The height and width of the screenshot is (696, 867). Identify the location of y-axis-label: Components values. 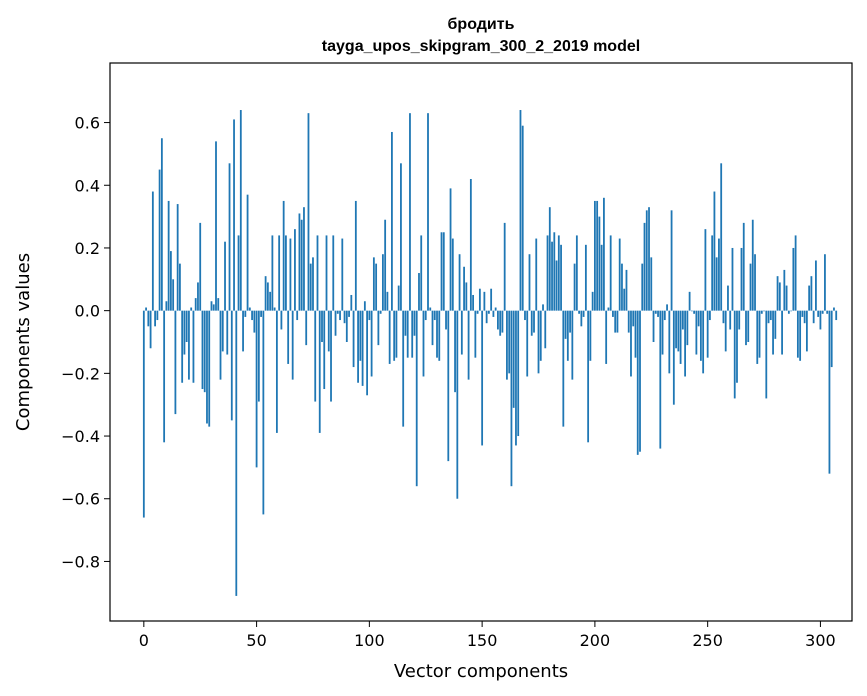
(23, 342).